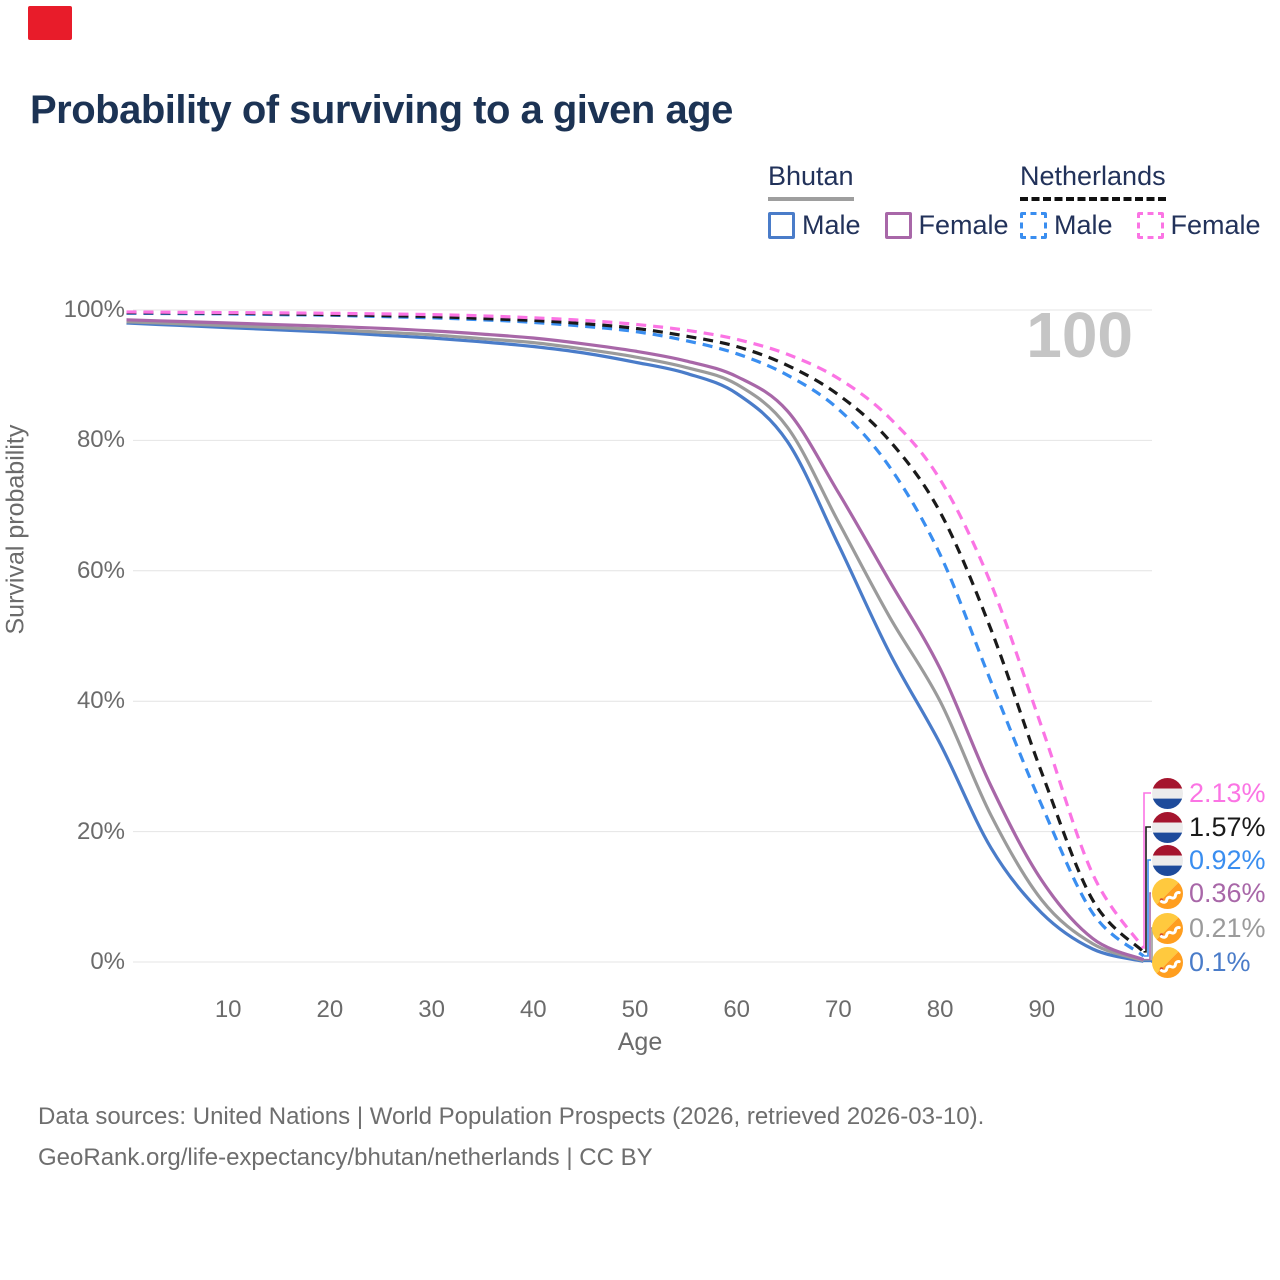 This screenshot has height=1280, width=1280. Describe the element at coordinates (94, 309) in the screenshot. I see `y-tick-label-100: 100%` at that location.